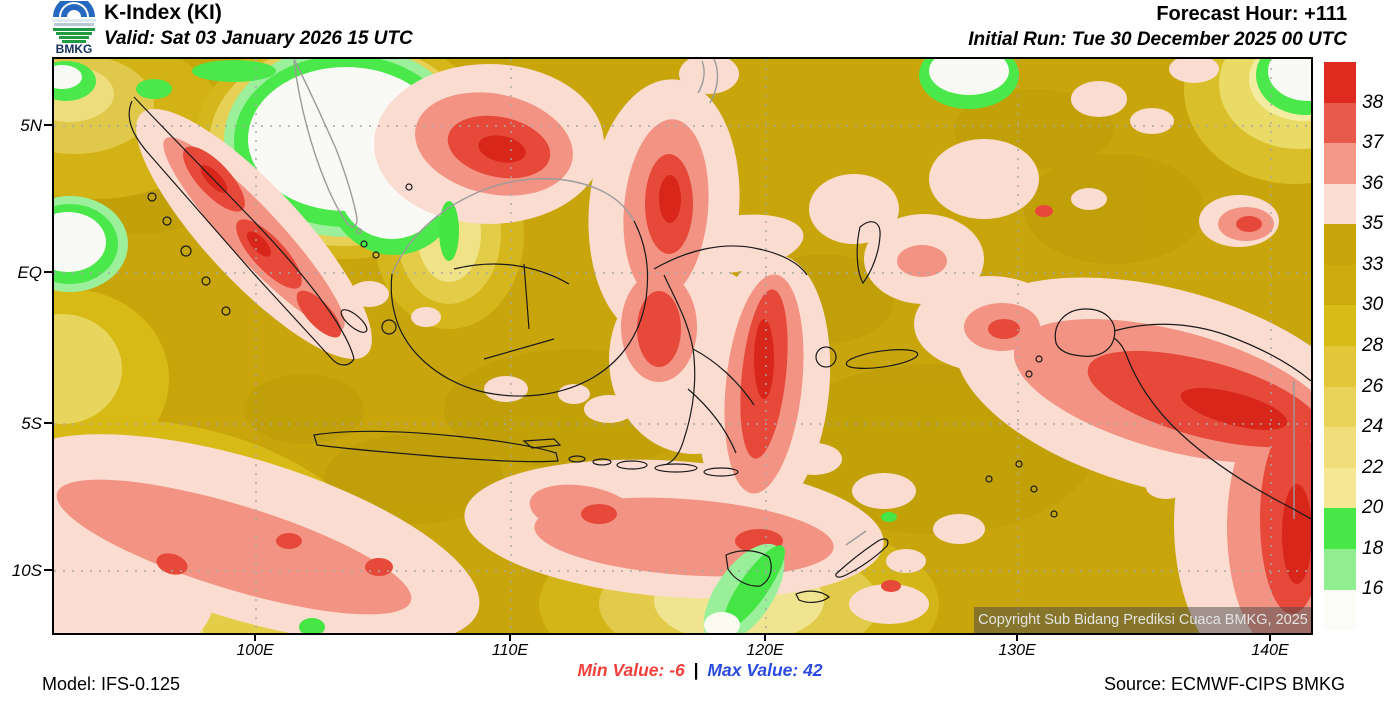 The image size is (1400, 709). What do you see at coordinates (31, 125) in the screenshot?
I see `y-axis-label-5n: 5N` at bounding box center [31, 125].